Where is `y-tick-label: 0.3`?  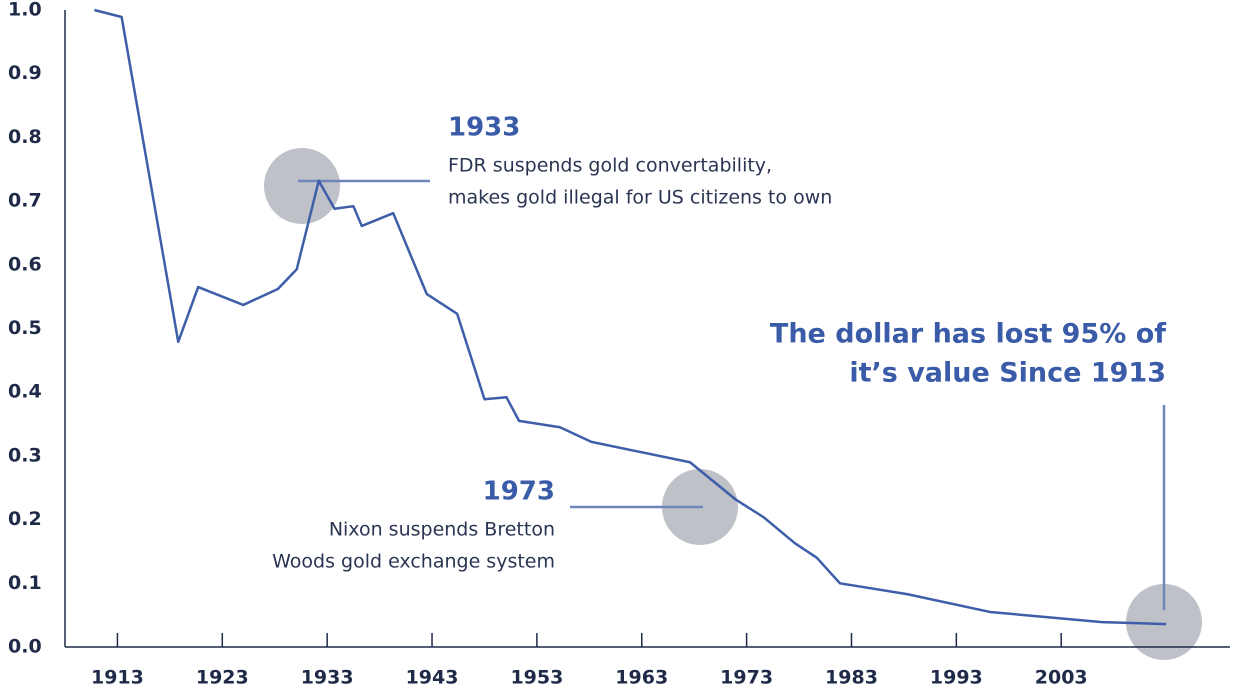
y-tick-label: 0.3 is located at coordinates (25, 455).